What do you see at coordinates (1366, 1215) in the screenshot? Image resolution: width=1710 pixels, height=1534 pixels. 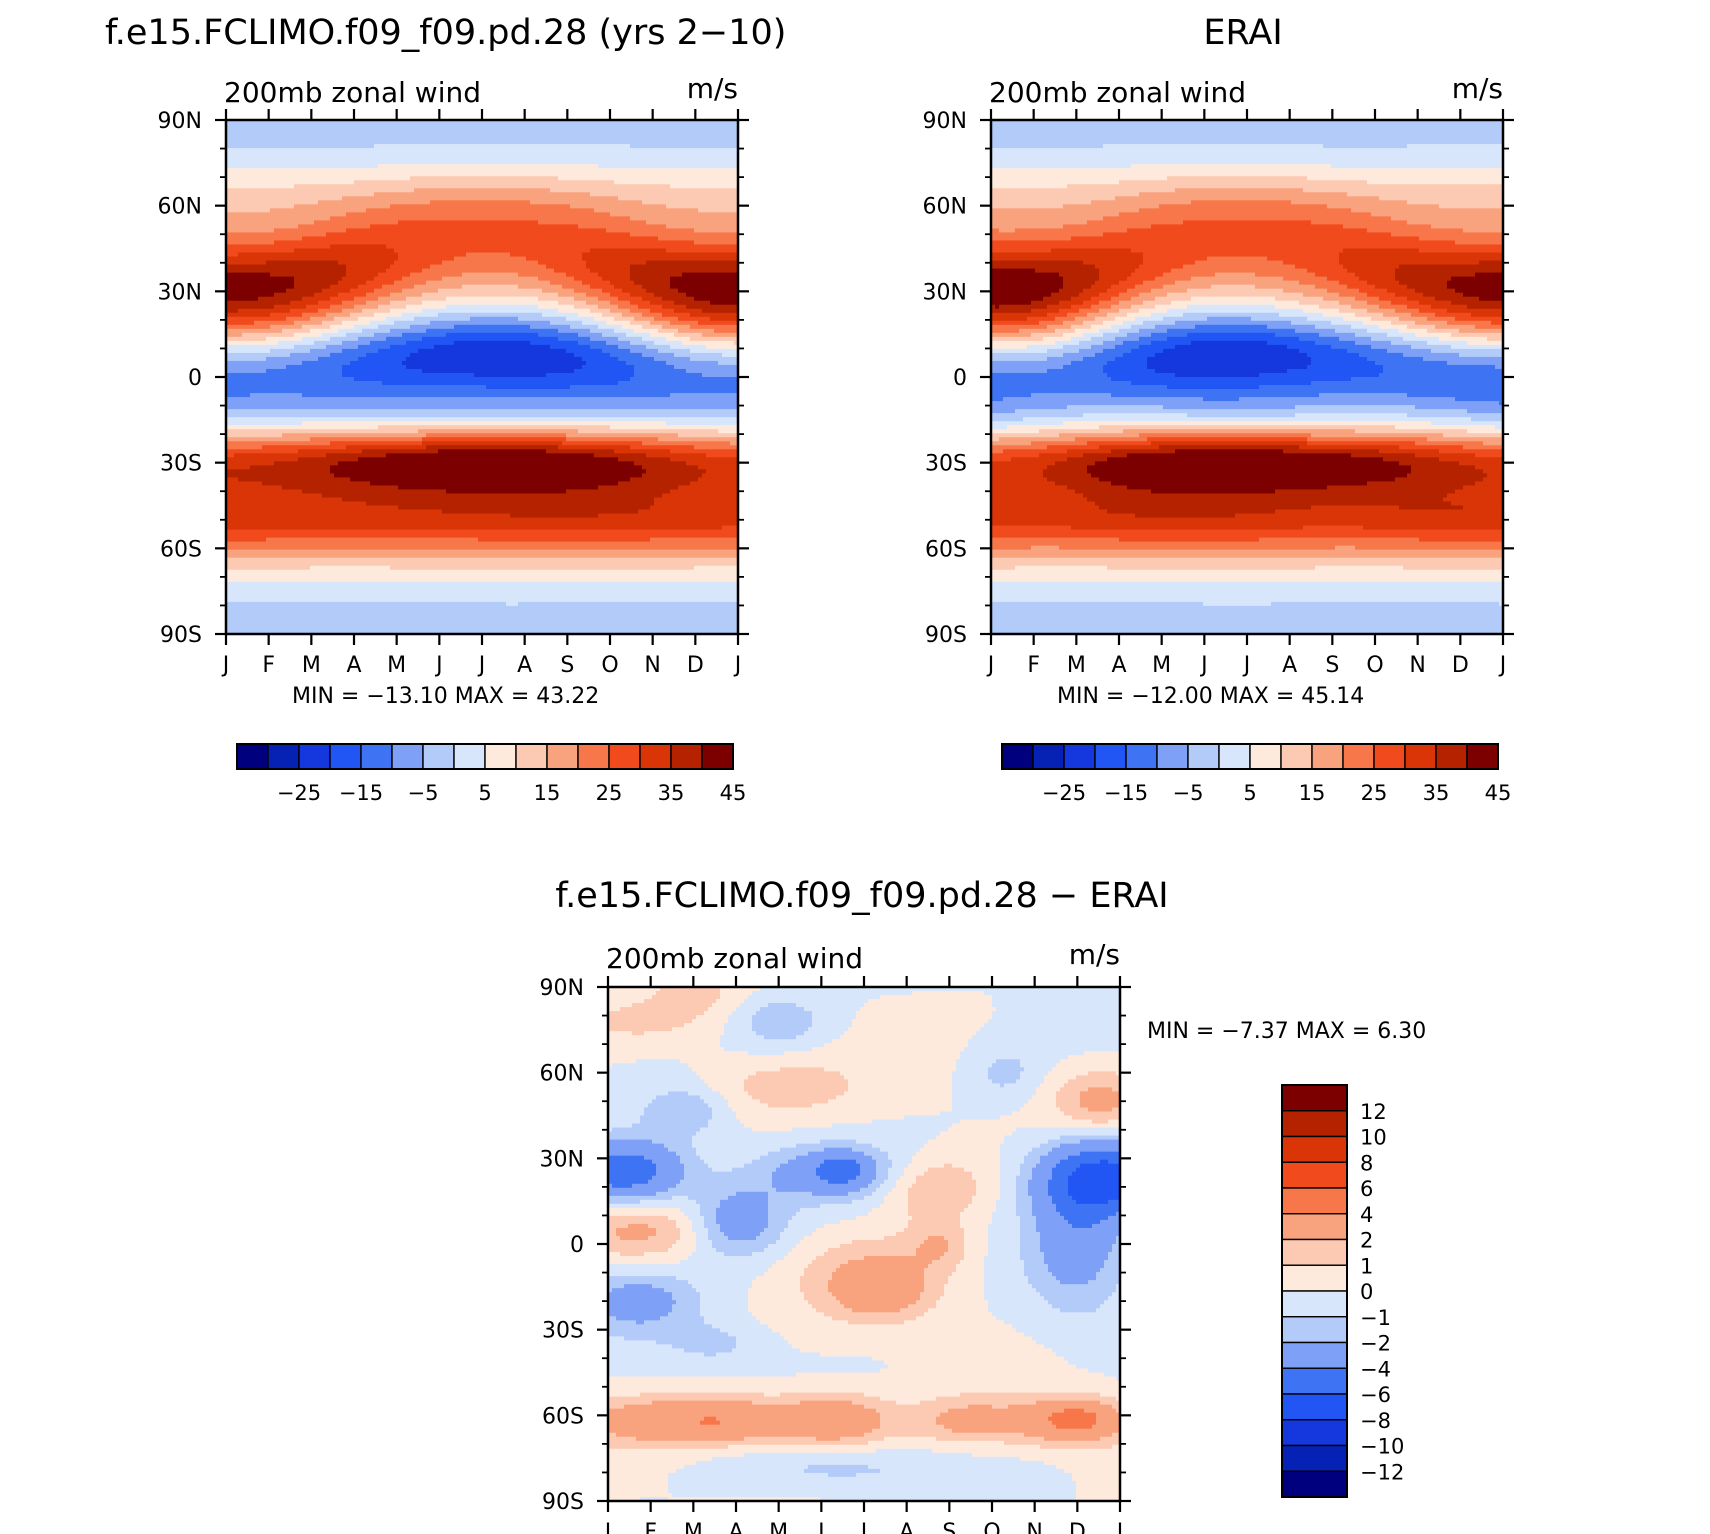 I see `colorbar-label: 4` at bounding box center [1366, 1215].